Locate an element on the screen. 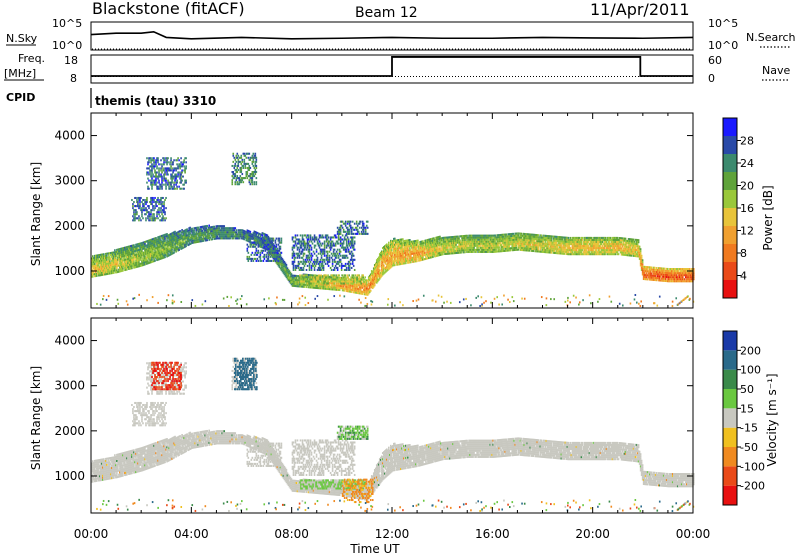 The image size is (800, 554). nsky-frame is located at coordinates (392, 36).